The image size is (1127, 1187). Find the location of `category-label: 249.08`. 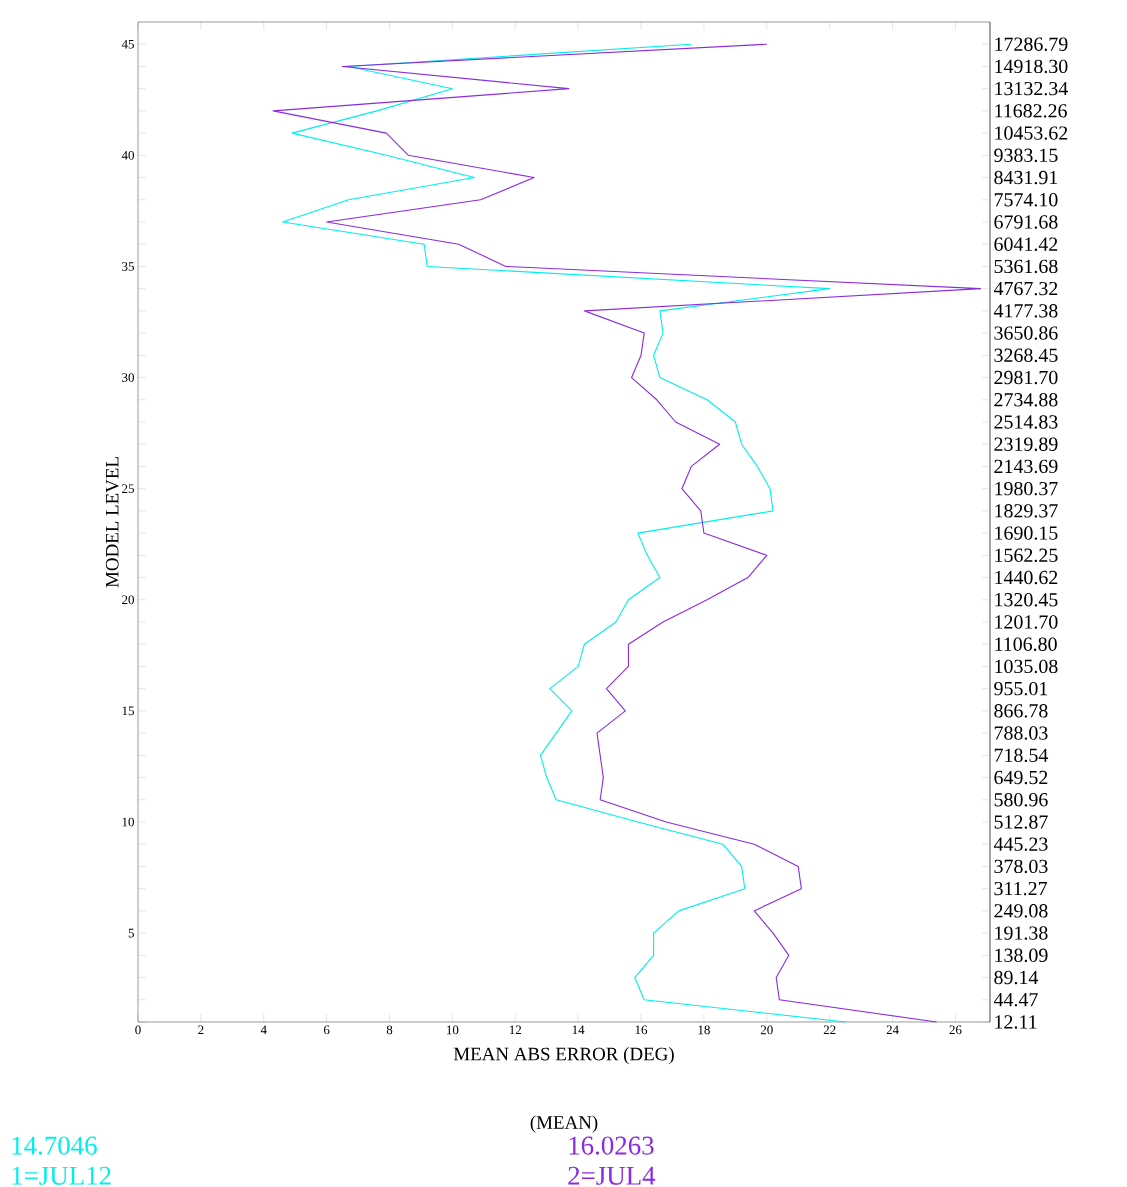

category-label: 249.08 is located at coordinates (1021, 911).